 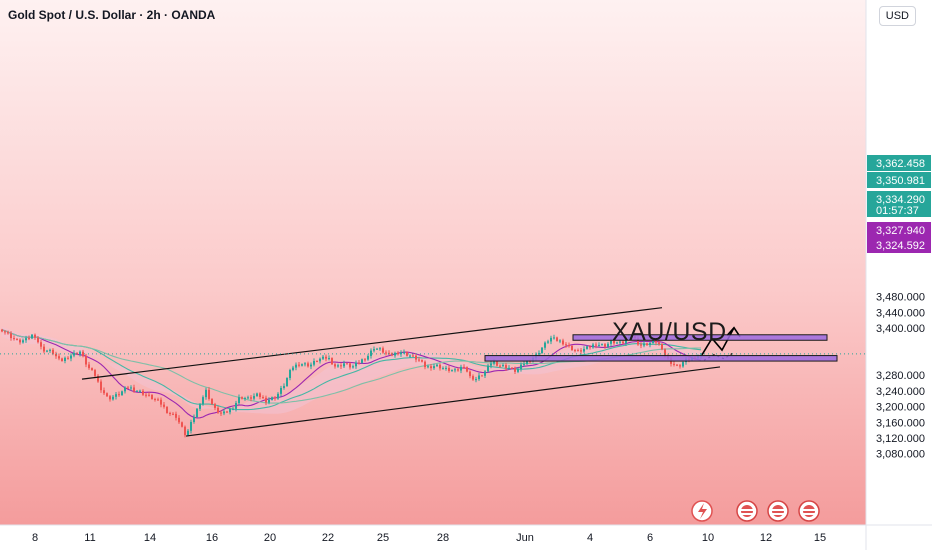 What do you see at coordinates (897, 16) in the screenshot?
I see `currency-button: USD` at bounding box center [897, 16].